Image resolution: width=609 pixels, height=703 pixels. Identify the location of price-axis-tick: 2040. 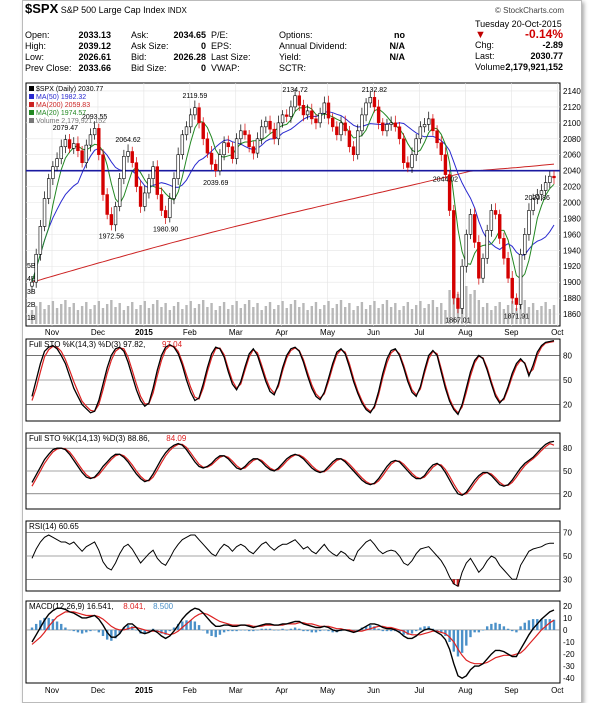
(572, 171).